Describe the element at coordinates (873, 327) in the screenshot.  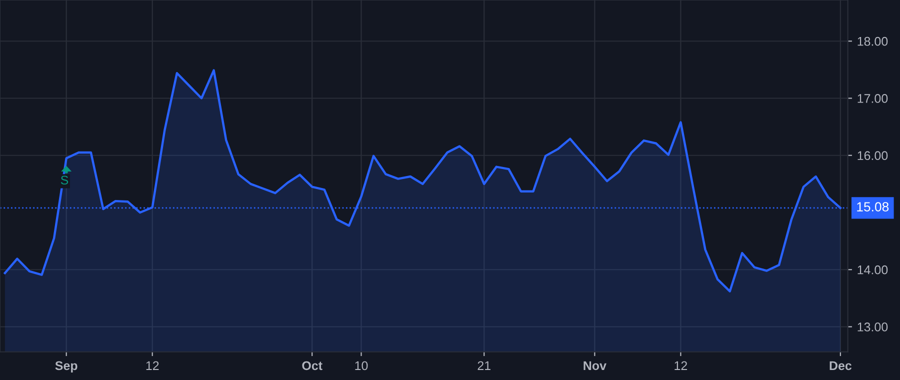
I see `y-tick-label: 13.00` at that location.